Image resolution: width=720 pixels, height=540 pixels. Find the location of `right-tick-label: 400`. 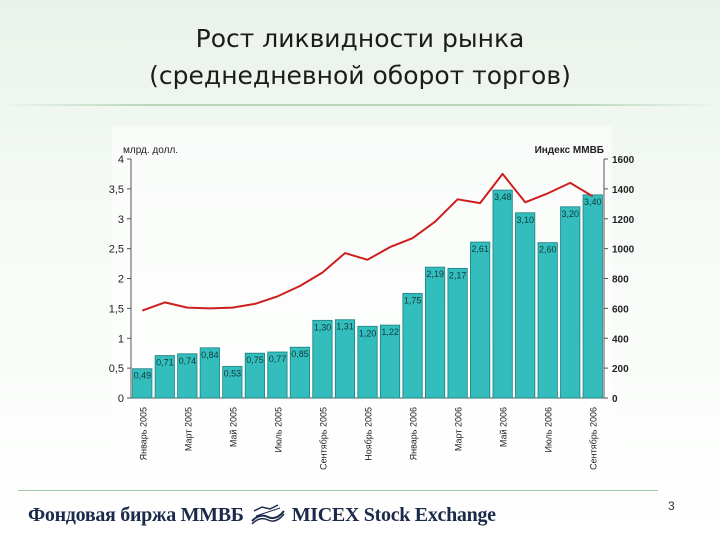

right-tick-label: 400 is located at coordinates (620, 339).